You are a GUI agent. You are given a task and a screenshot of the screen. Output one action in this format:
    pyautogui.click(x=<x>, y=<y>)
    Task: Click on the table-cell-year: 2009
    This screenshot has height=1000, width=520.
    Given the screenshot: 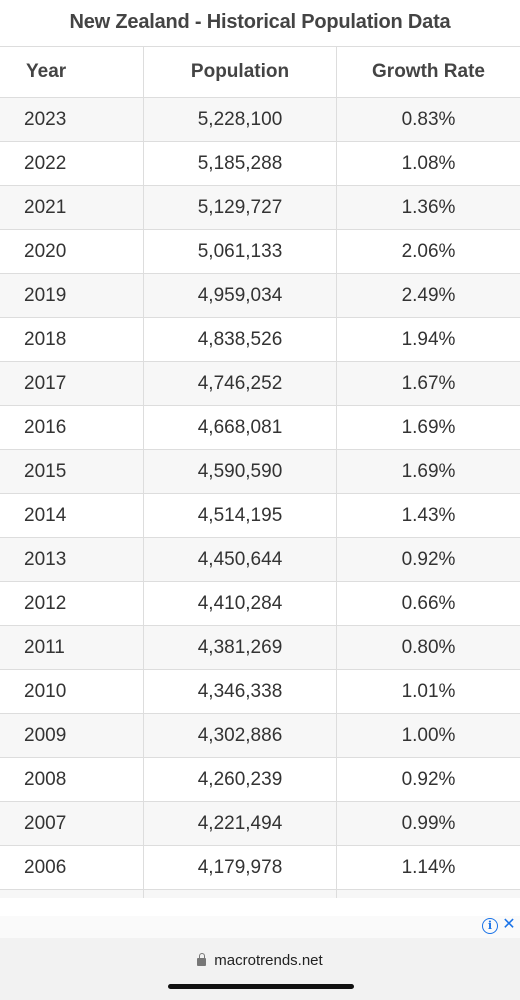 What is the action you would take?
    pyautogui.click(x=72, y=735)
    